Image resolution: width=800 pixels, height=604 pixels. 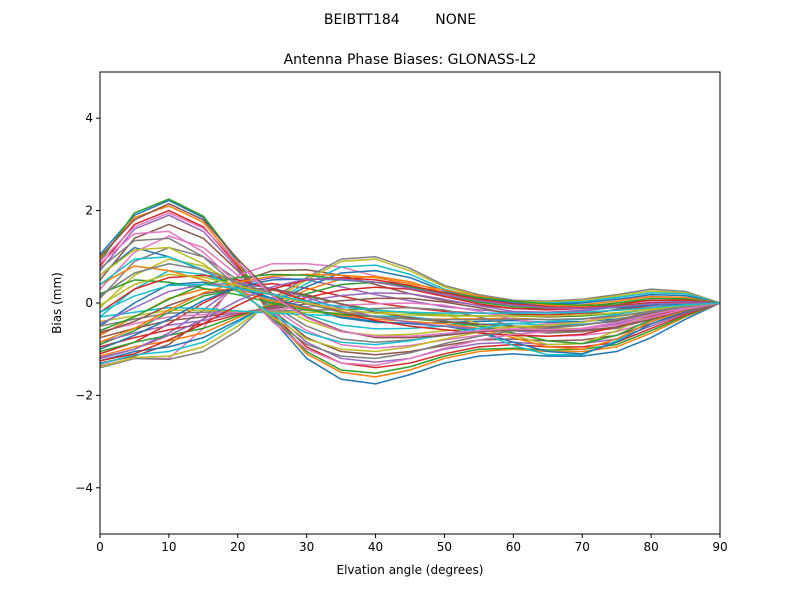 I want to click on y-tick-label: 2, so click(x=89, y=211).